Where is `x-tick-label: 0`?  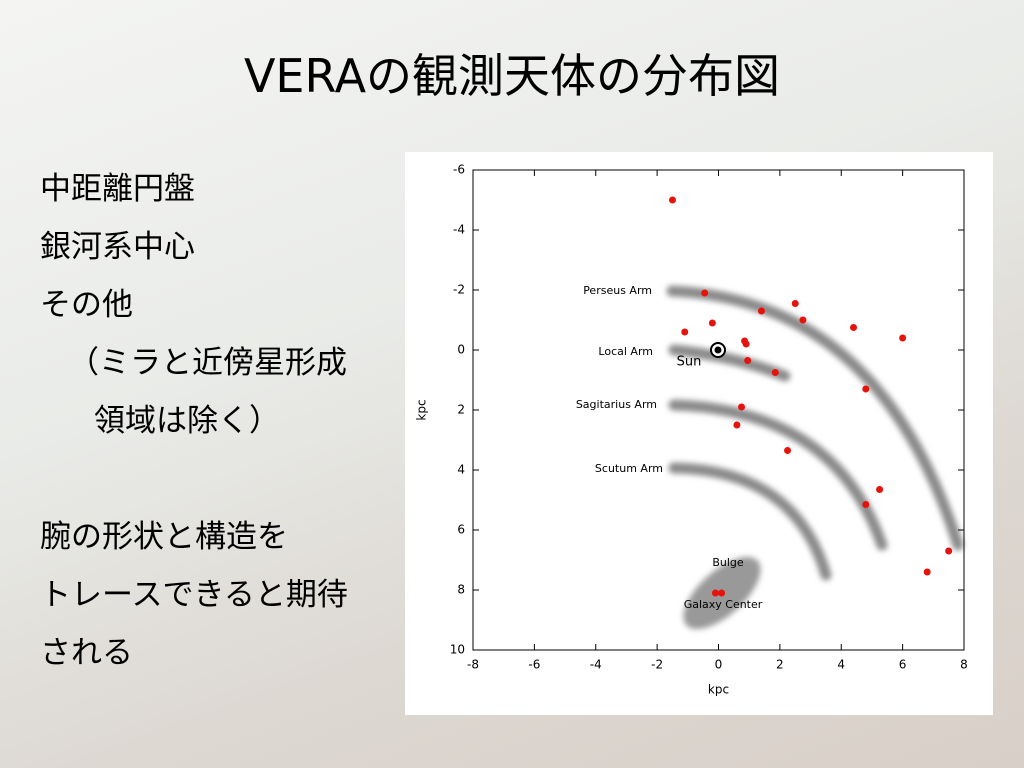
x-tick-label: 0 is located at coordinates (719, 665).